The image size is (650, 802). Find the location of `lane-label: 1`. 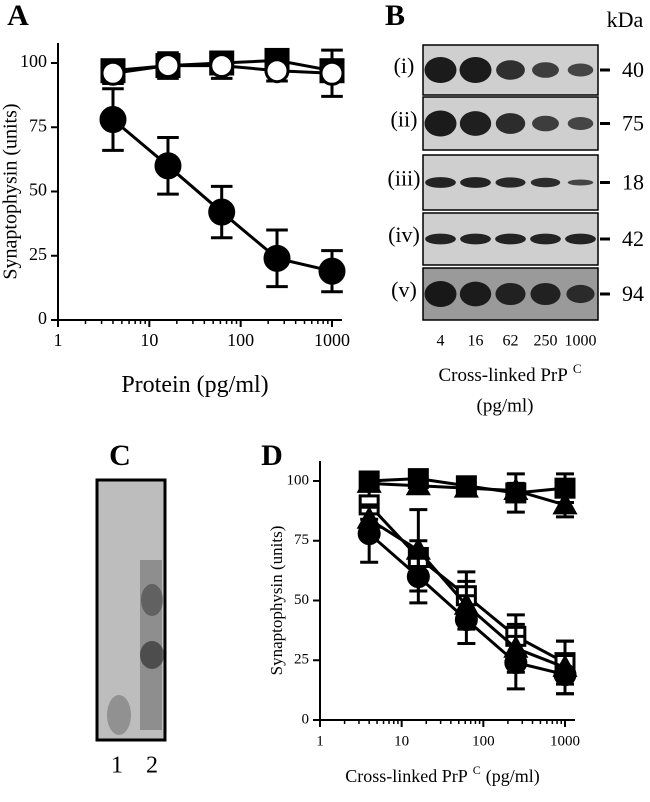

lane-label: 1 is located at coordinates (117, 766).